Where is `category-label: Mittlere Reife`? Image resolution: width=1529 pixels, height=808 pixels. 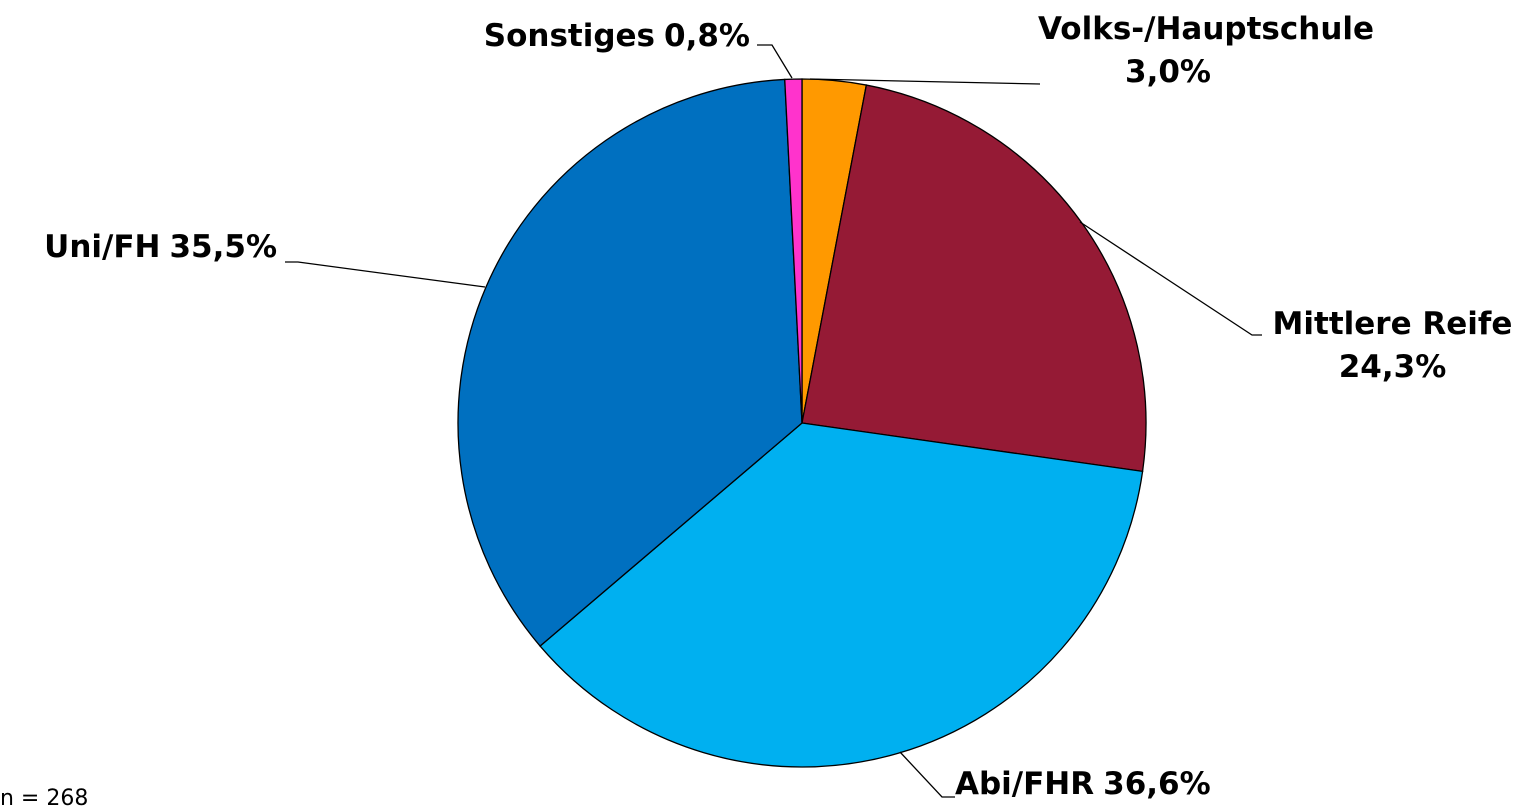 category-label: Mittlere Reife is located at coordinates (1392, 324).